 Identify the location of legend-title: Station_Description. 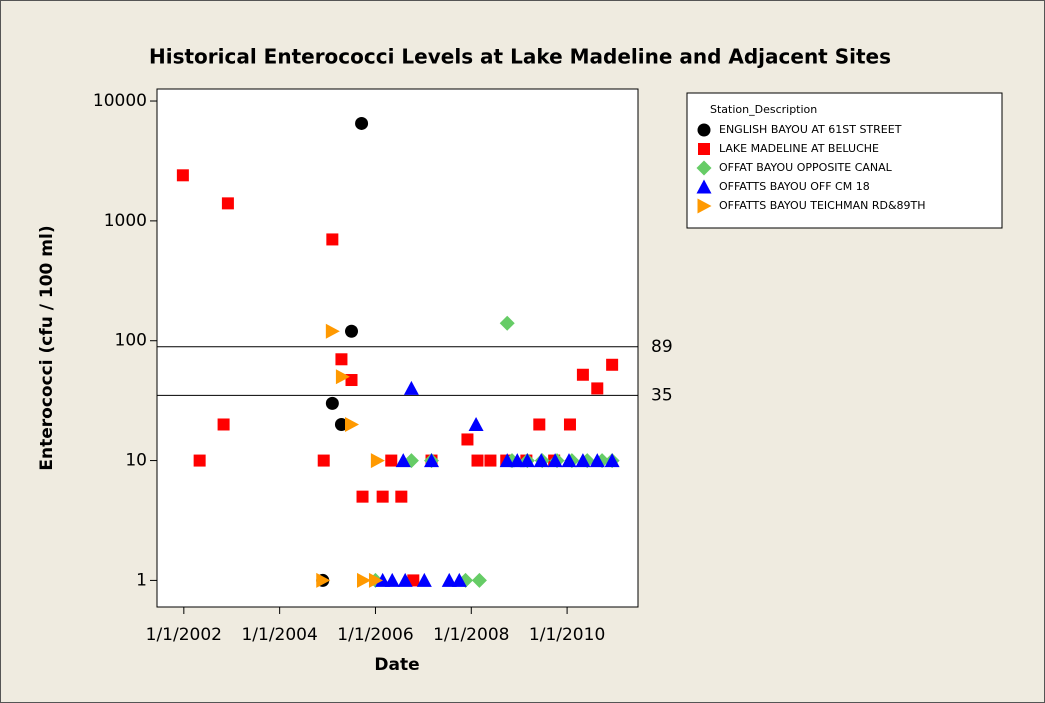
(763, 109).